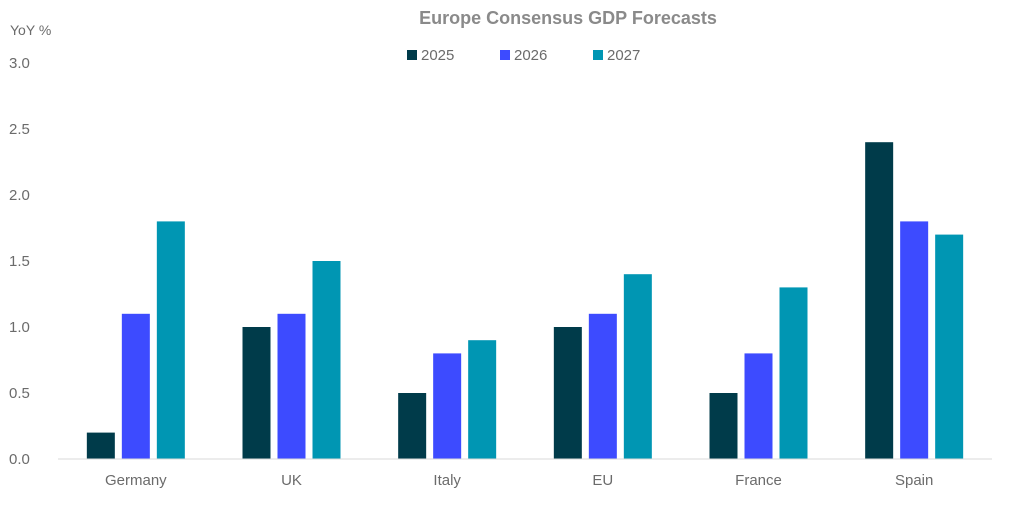 The width and height of the screenshot is (1024, 508). What do you see at coordinates (482, 399) in the screenshot?
I see `bar-2027-italy` at bounding box center [482, 399].